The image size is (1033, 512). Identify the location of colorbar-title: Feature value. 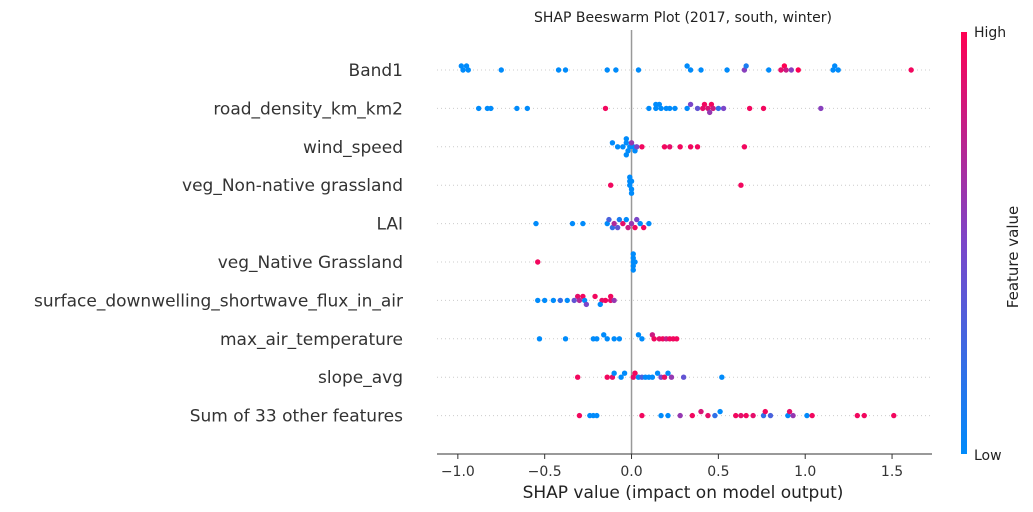
(1013, 257).